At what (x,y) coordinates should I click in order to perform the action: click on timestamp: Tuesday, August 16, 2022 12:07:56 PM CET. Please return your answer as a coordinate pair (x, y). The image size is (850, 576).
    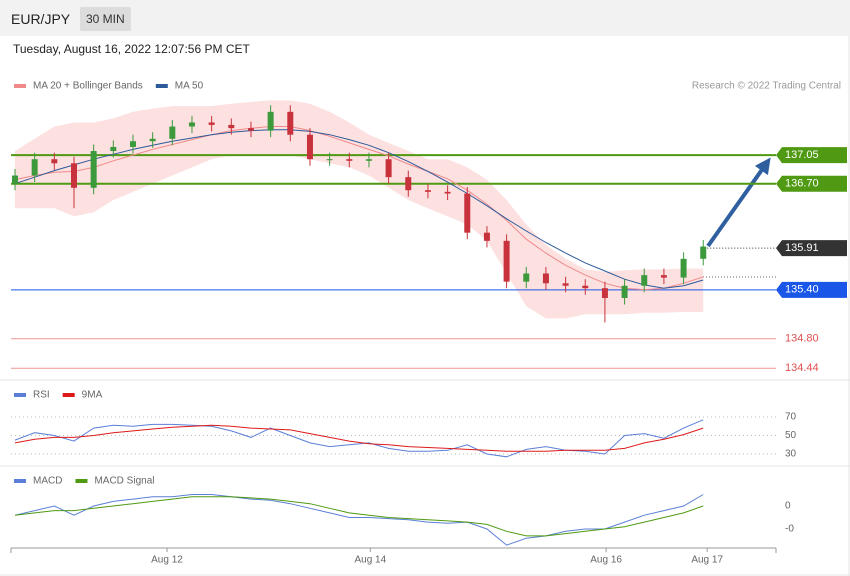
    Looking at the image, I should click on (131, 49).